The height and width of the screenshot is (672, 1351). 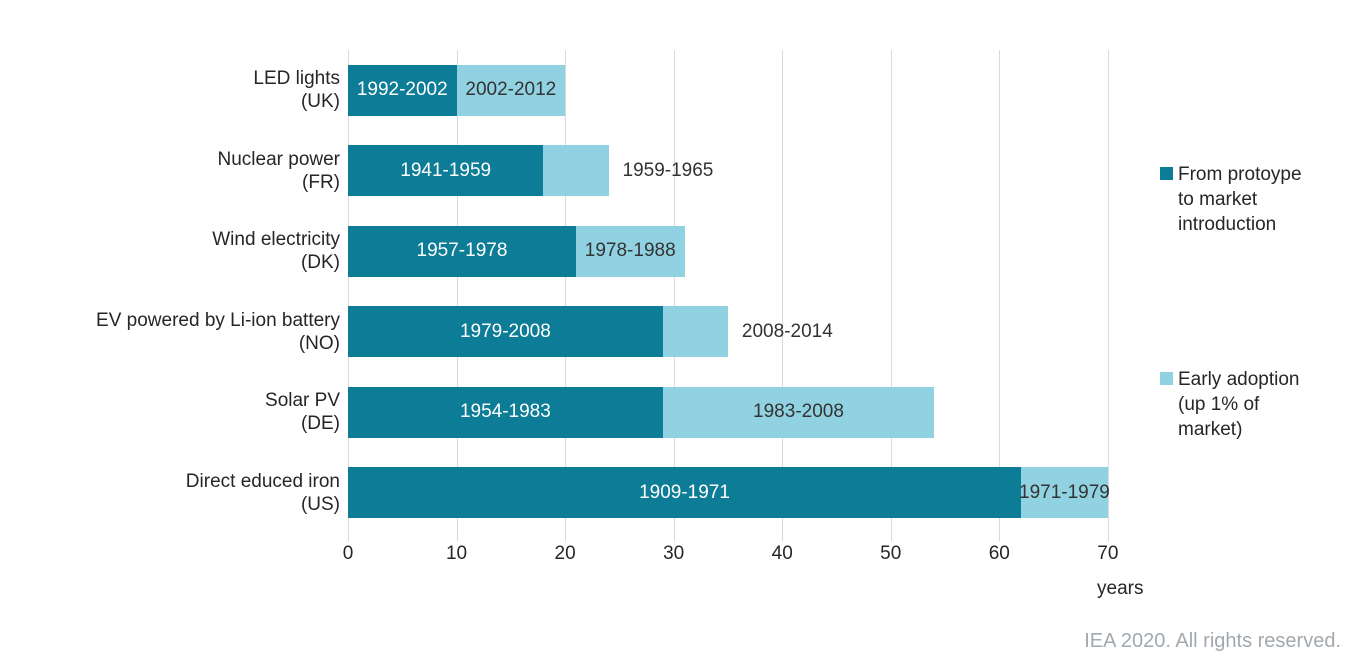 I want to click on bar-outside-label: 1959-1965, so click(x=668, y=170).